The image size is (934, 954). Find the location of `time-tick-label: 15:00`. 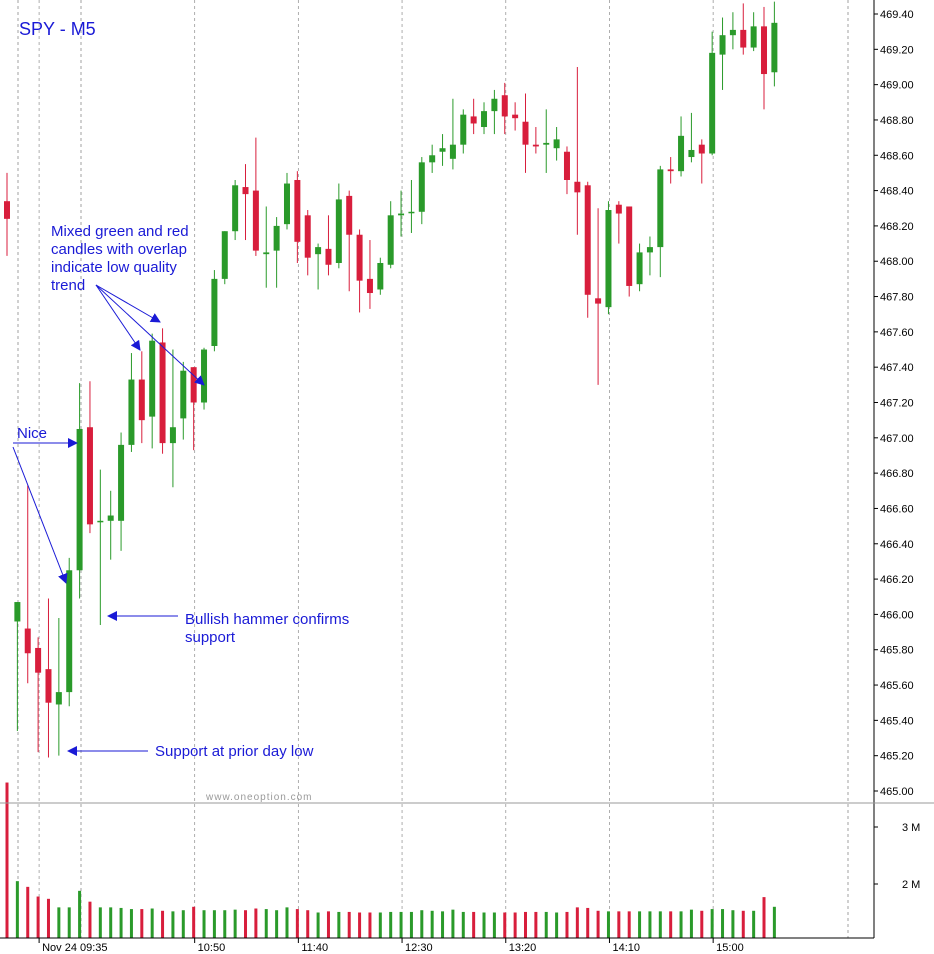

time-tick-label: 15:00 is located at coordinates (730, 948).